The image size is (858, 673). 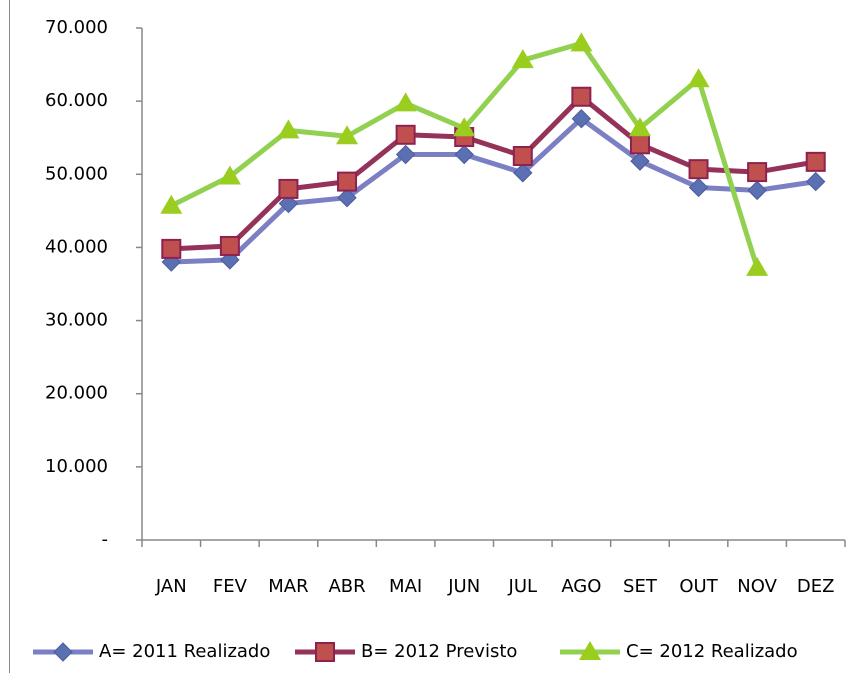 I want to click on x-tick-label: DEZ, so click(x=816, y=586).